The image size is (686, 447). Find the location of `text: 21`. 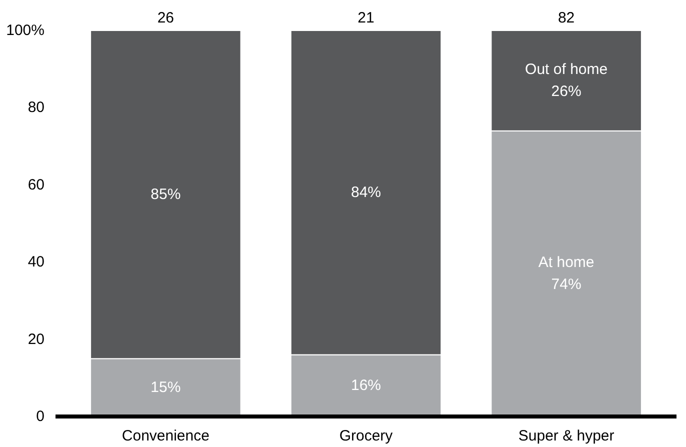

text: 21 is located at coordinates (366, 18).